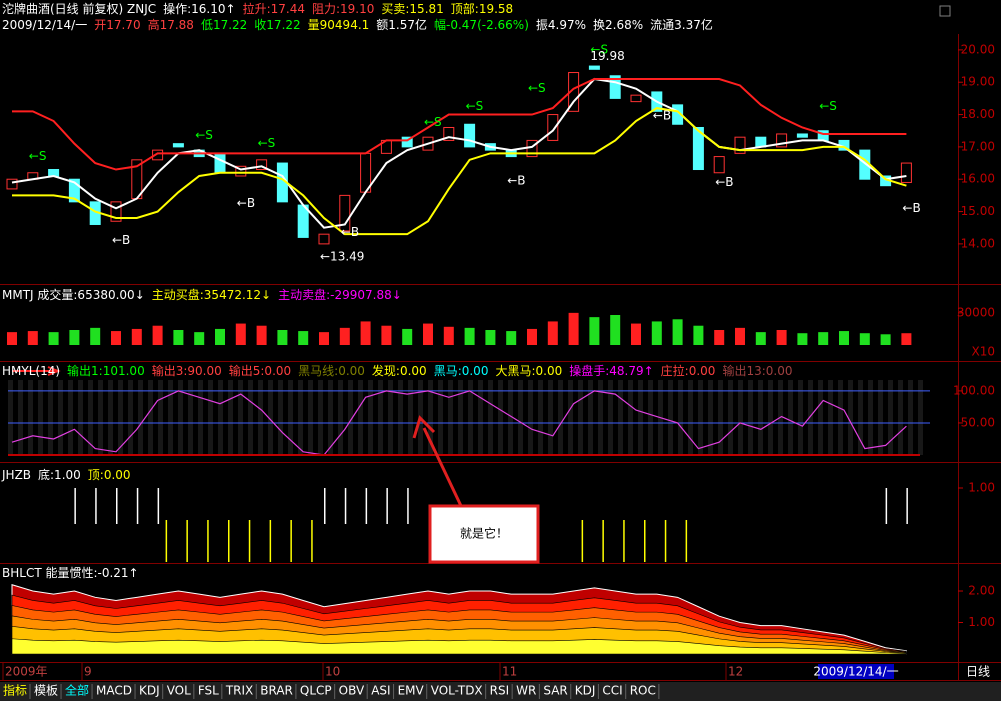 The width and height of the screenshot is (1001, 701). I want to click on tab: BRAR, so click(276, 691).